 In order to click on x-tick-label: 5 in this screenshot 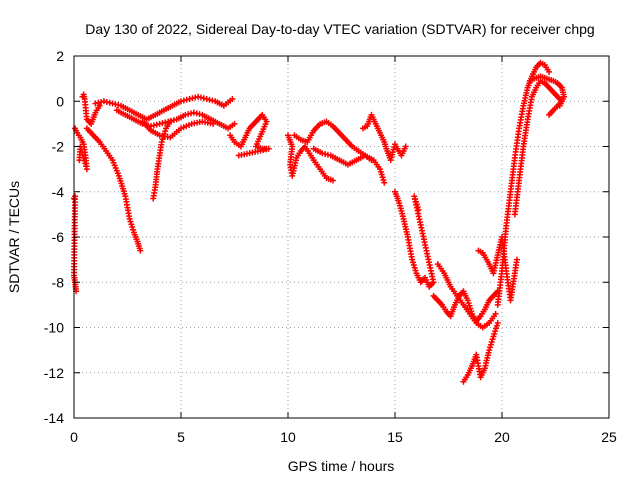, I will do `click(181, 437)`.